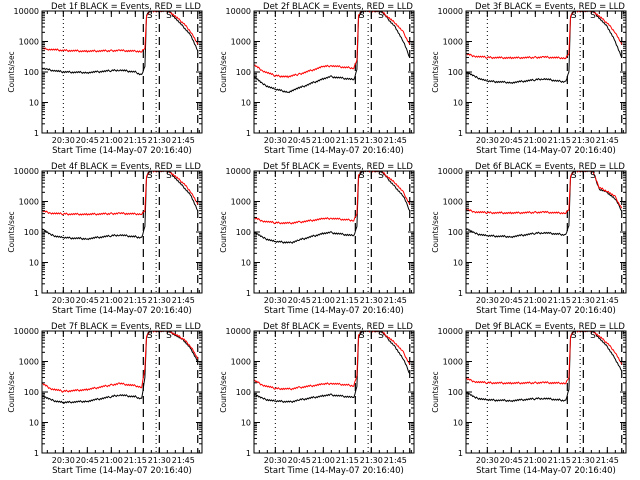 The height and width of the screenshot is (480, 640). I want to click on panel-title: Det 9f BLACK = Events, RED = LLD, so click(550, 327).